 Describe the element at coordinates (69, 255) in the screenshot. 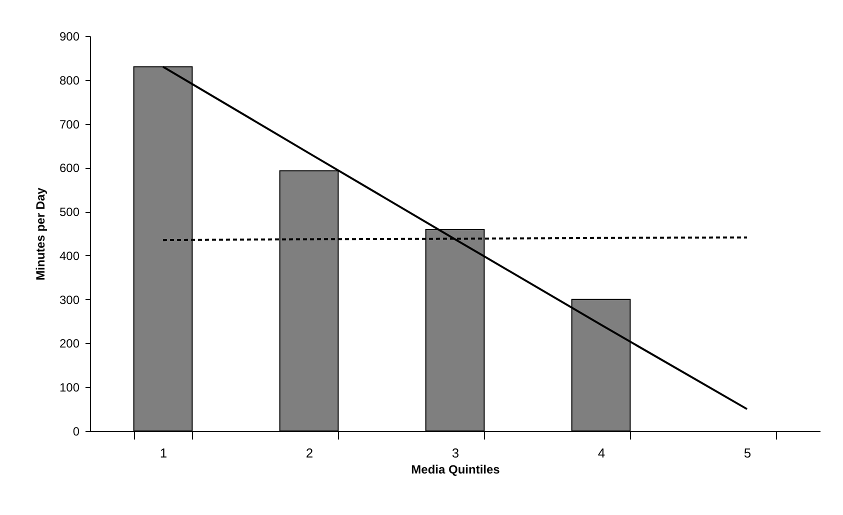

I see `y-tick-label: 400` at that location.